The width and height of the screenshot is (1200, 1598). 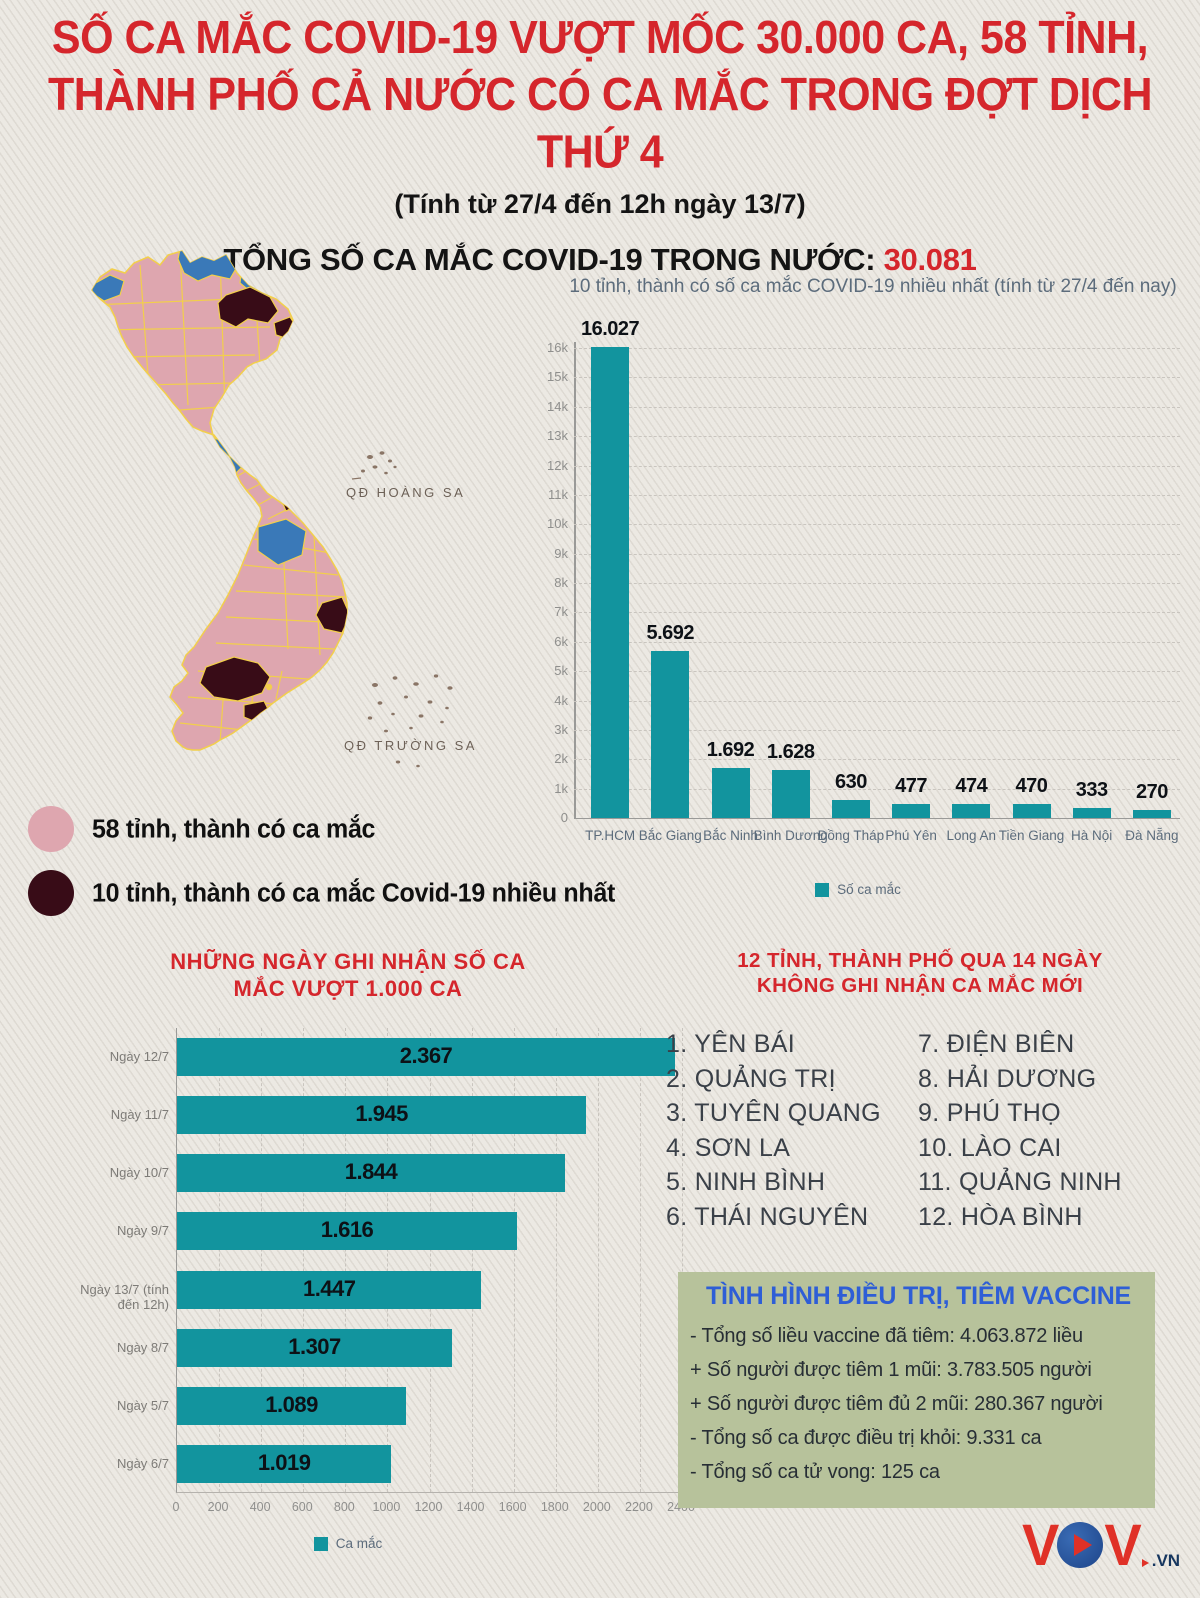 What do you see at coordinates (1122, 1544) in the screenshot?
I see `logo-letter-v2: V` at bounding box center [1122, 1544].